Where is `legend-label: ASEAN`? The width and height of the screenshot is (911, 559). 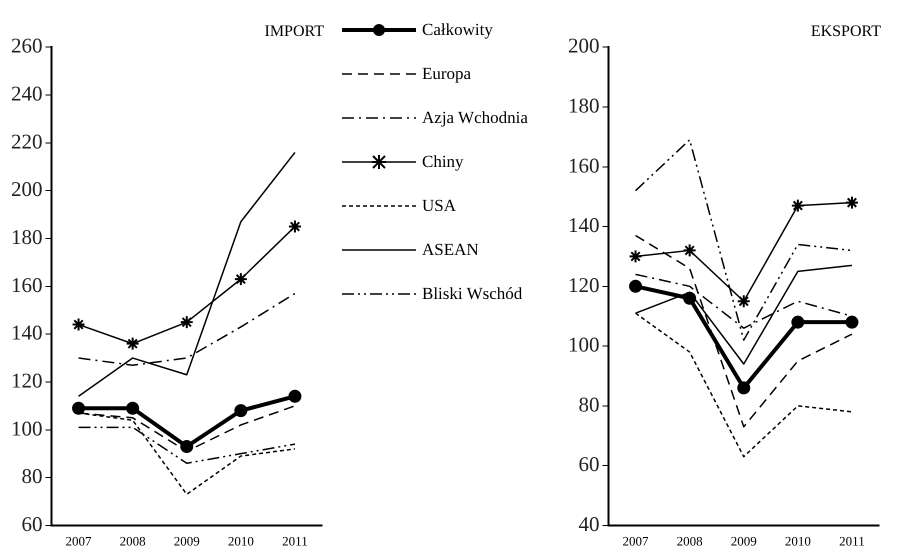 legend-label: ASEAN is located at coordinates (450, 250).